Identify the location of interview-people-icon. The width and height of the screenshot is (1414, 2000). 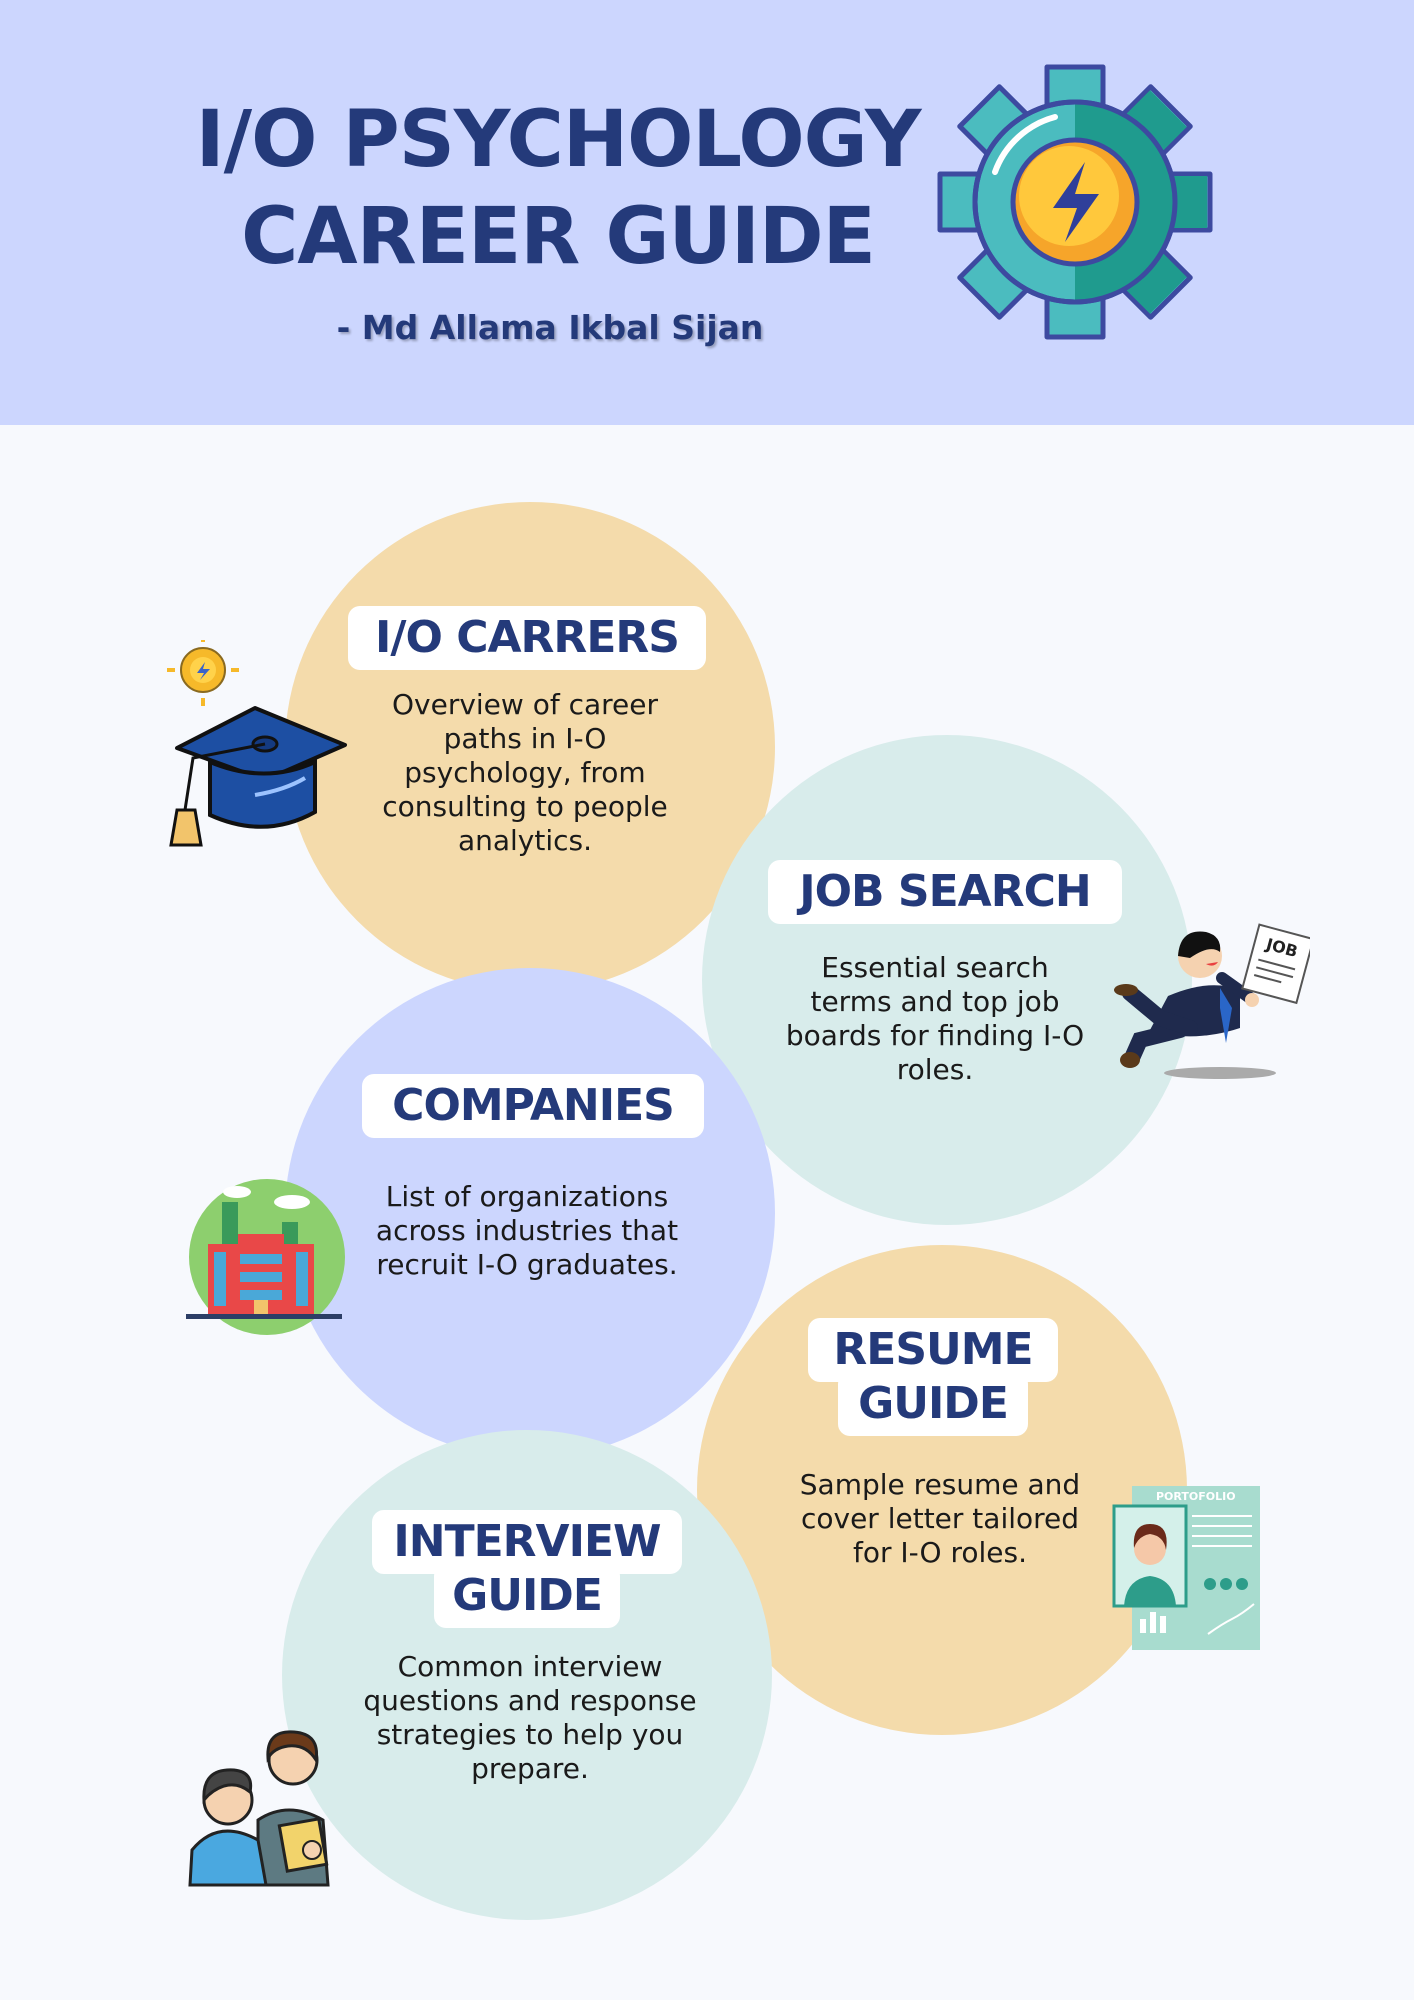
(259, 1808).